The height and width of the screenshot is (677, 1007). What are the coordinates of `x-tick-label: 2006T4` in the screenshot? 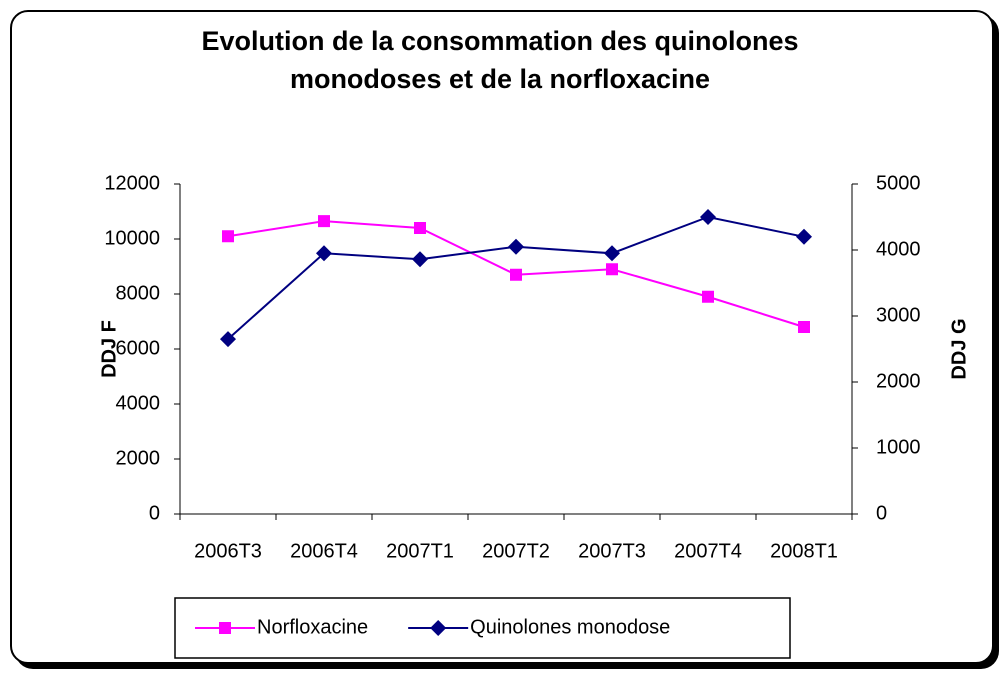 It's located at (324, 551).